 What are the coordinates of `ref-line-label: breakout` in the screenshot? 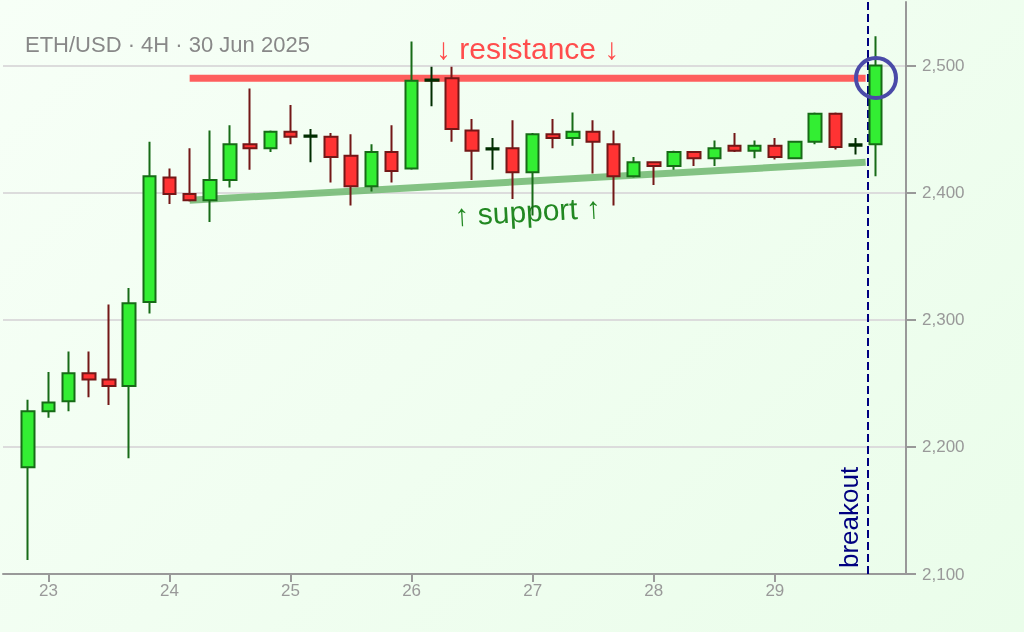 It's located at (849, 517).